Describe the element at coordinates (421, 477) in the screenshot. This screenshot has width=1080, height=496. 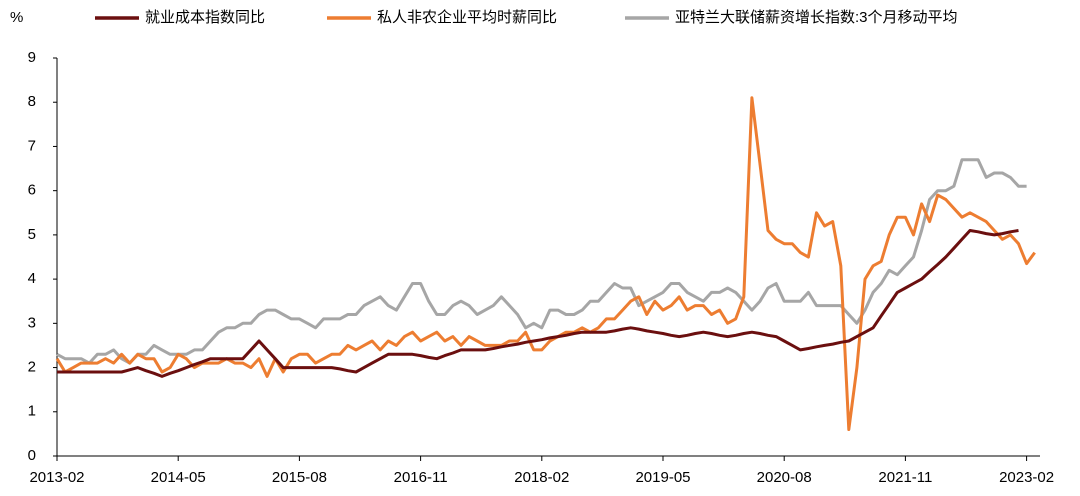
I see `x-tick-label: 2016-11` at that location.